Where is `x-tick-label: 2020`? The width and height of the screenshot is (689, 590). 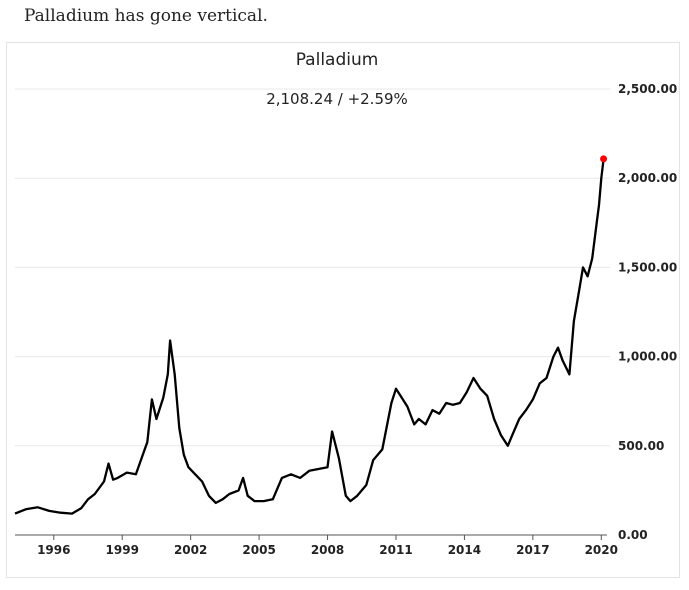
x-tick-label: 2020 is located at coordinates (601, 550).